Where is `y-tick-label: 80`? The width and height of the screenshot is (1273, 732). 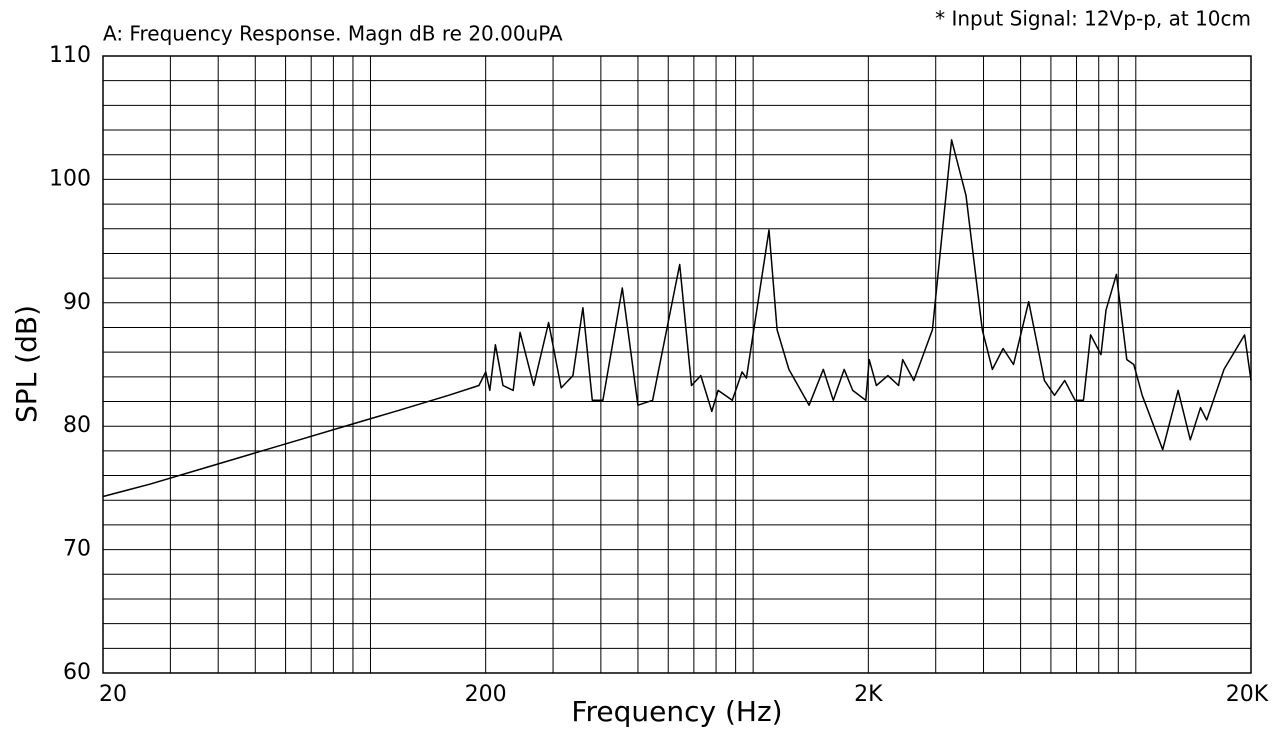 y-tick-label: 80 is located at coordinates (77, 425).